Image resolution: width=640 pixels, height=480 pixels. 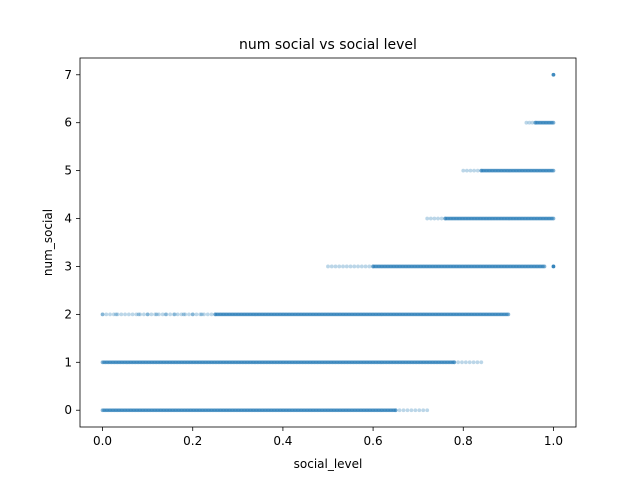 What do you see at coordinates (463, 441) in the screenshot?
I see `x-tick-label: 0.8` at bounding box center [463, 441].